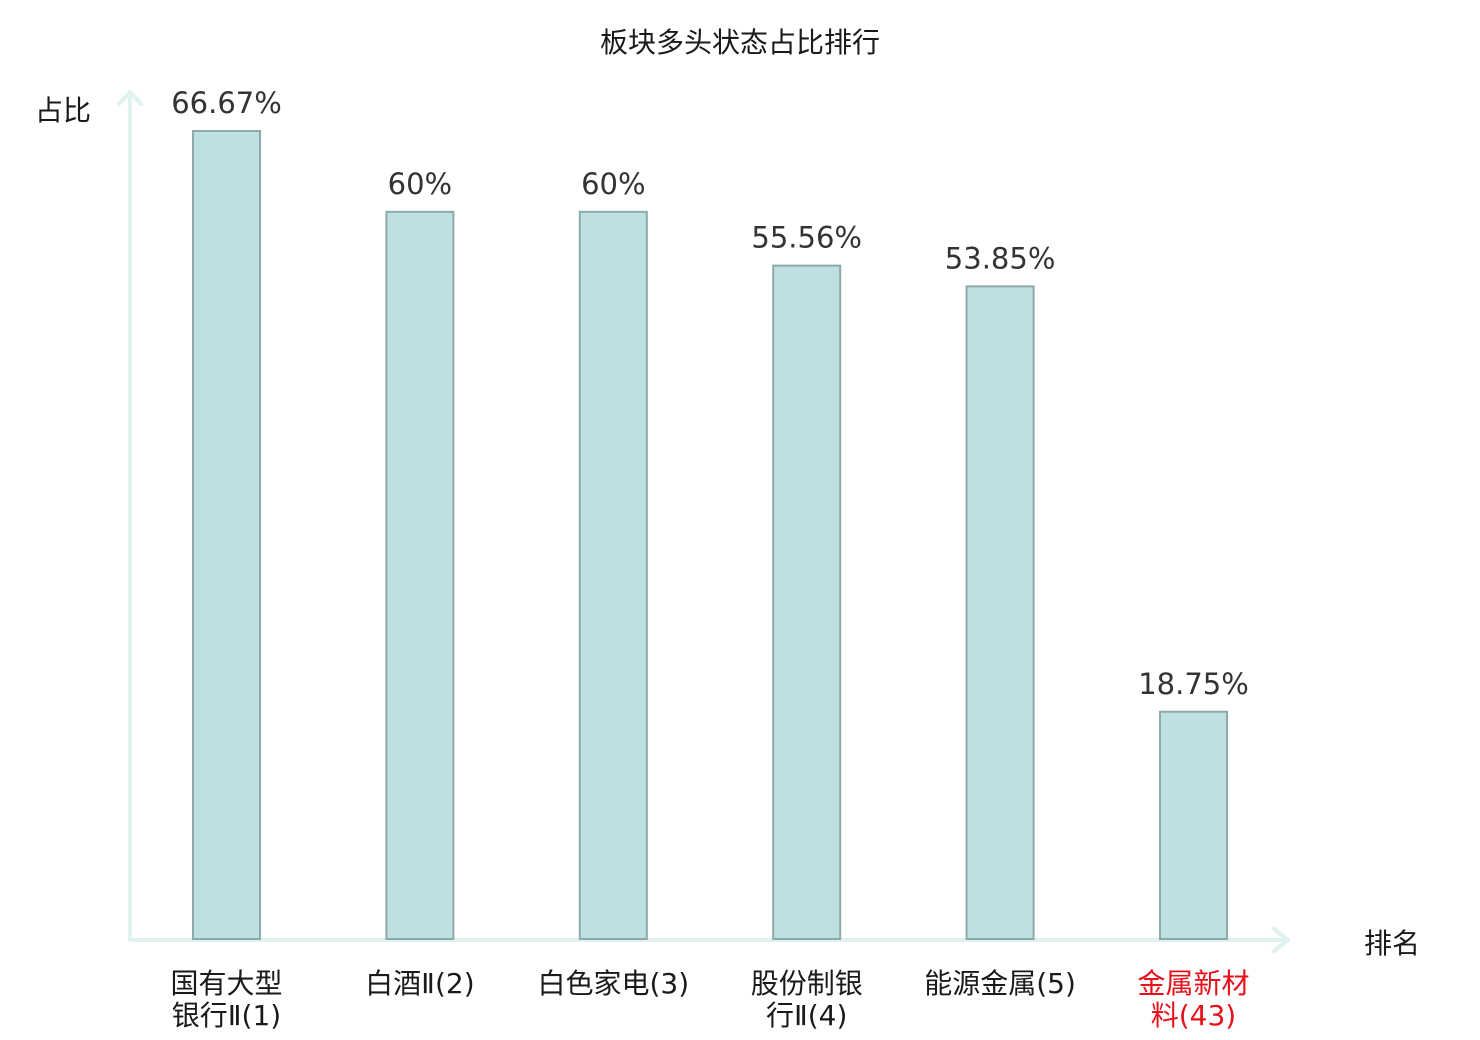 This screenshot has width=1480, height=1040. Describe the element at coordinates (1392, 943) in the screenshot. I see `x-axis-label: 排名` at that location.